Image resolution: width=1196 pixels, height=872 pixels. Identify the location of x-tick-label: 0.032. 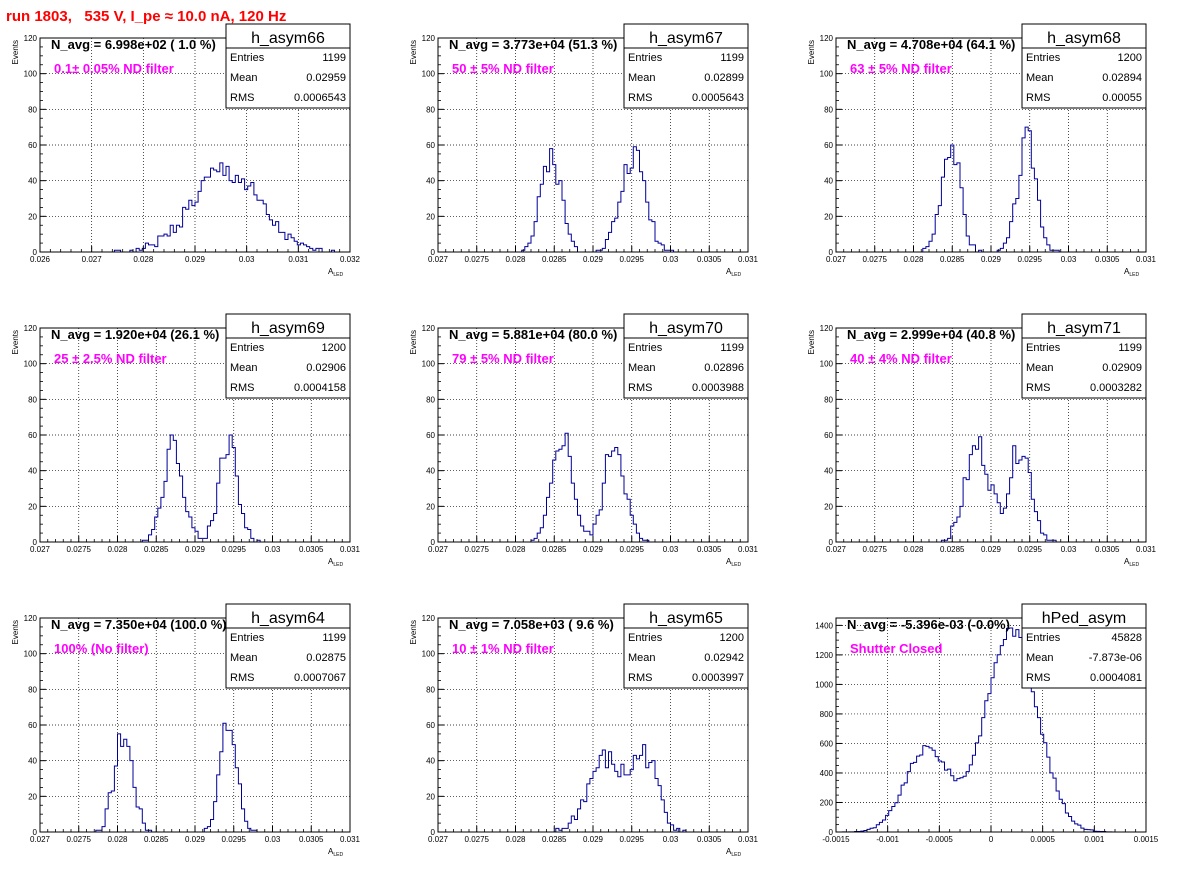
(350, 259).